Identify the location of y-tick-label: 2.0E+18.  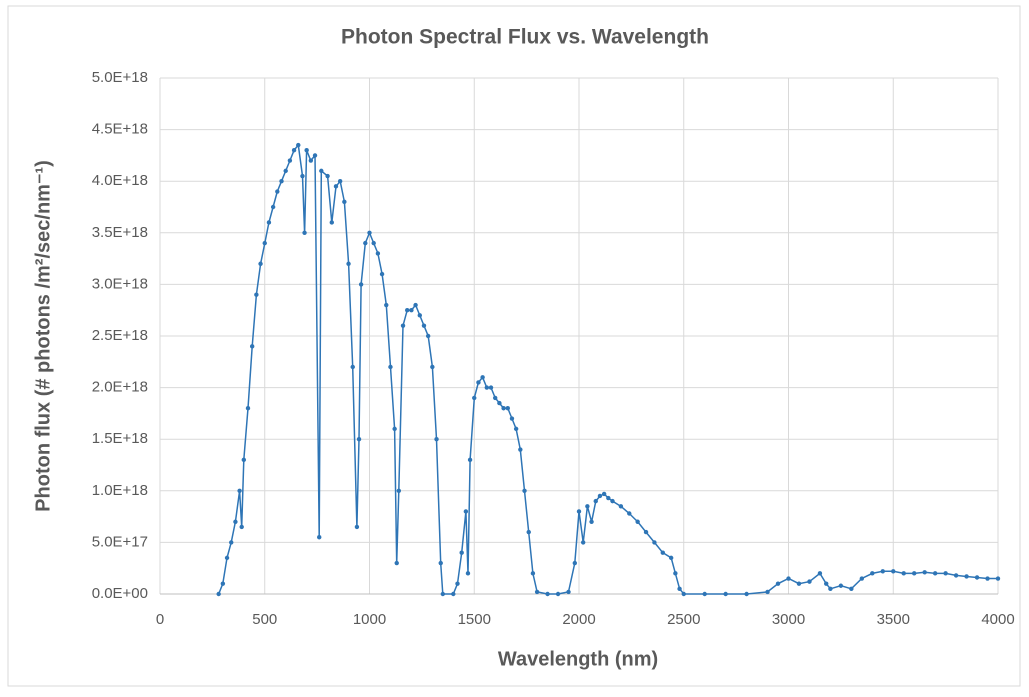
(120, 387).